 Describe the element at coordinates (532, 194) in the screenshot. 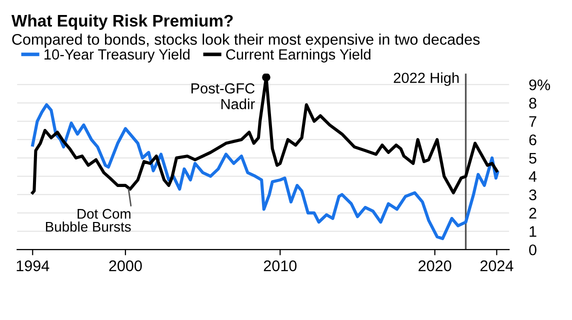

I see `y-tick-label: 3` at that location.